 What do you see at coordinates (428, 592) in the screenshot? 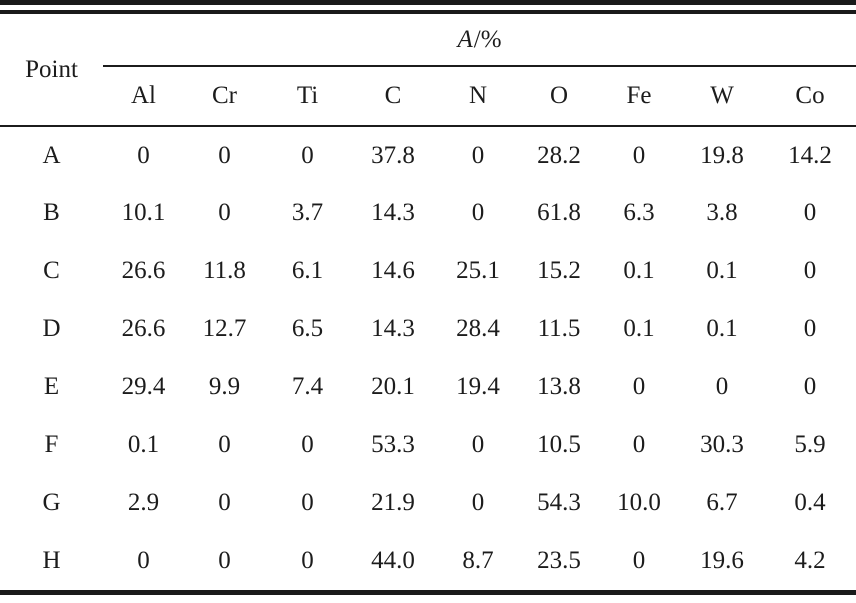
I see `bottom-rule` at bounding box center [428, 592].